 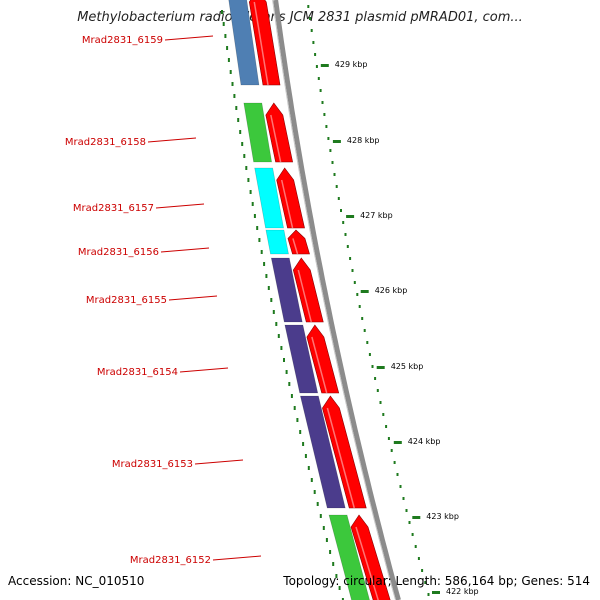 I want to click on gene-label: Mrad2831_6152, so click(x=170, y=560).